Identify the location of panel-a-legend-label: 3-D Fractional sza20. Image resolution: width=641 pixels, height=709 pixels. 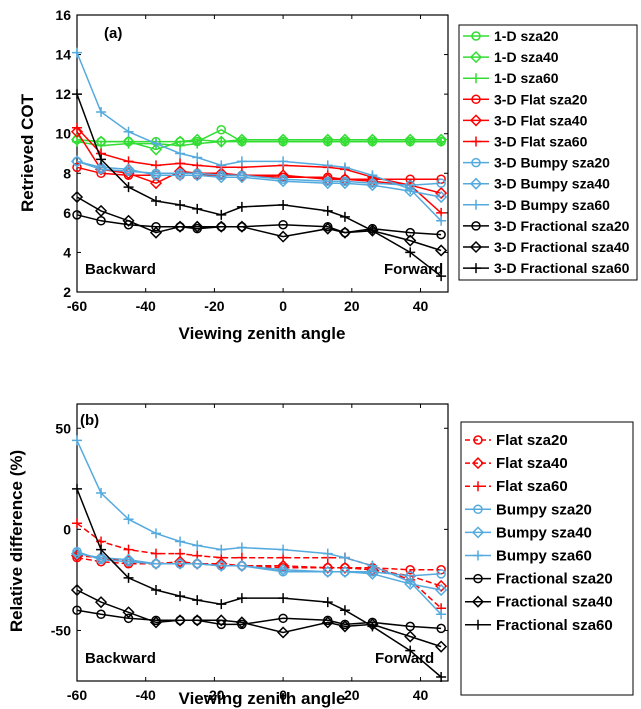
(562, 226).